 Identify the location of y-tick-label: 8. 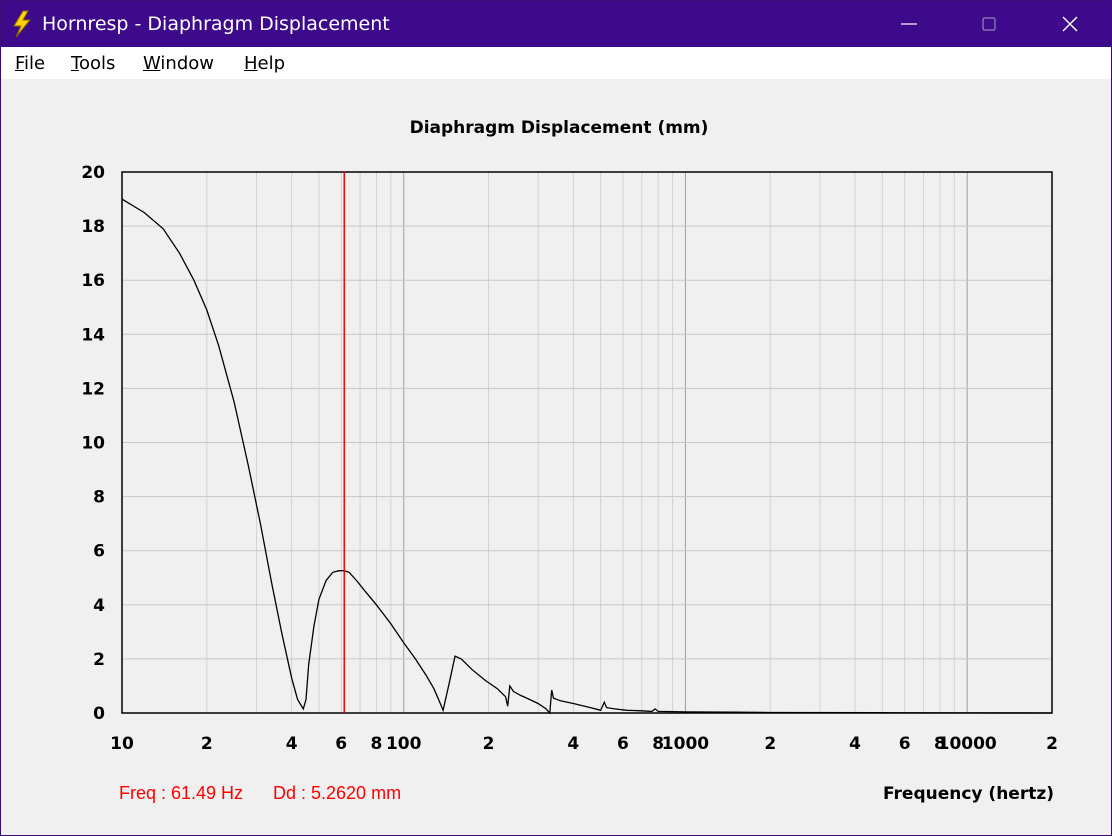
(99, 498).